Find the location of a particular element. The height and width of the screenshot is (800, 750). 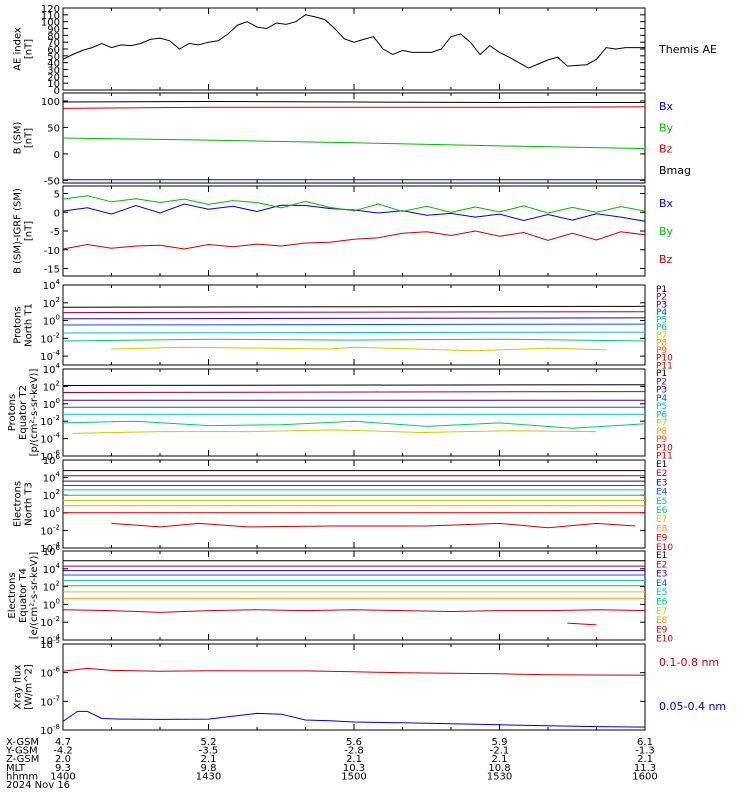

y-axis-label: Equator T2 is located at coordinates (23, 412).